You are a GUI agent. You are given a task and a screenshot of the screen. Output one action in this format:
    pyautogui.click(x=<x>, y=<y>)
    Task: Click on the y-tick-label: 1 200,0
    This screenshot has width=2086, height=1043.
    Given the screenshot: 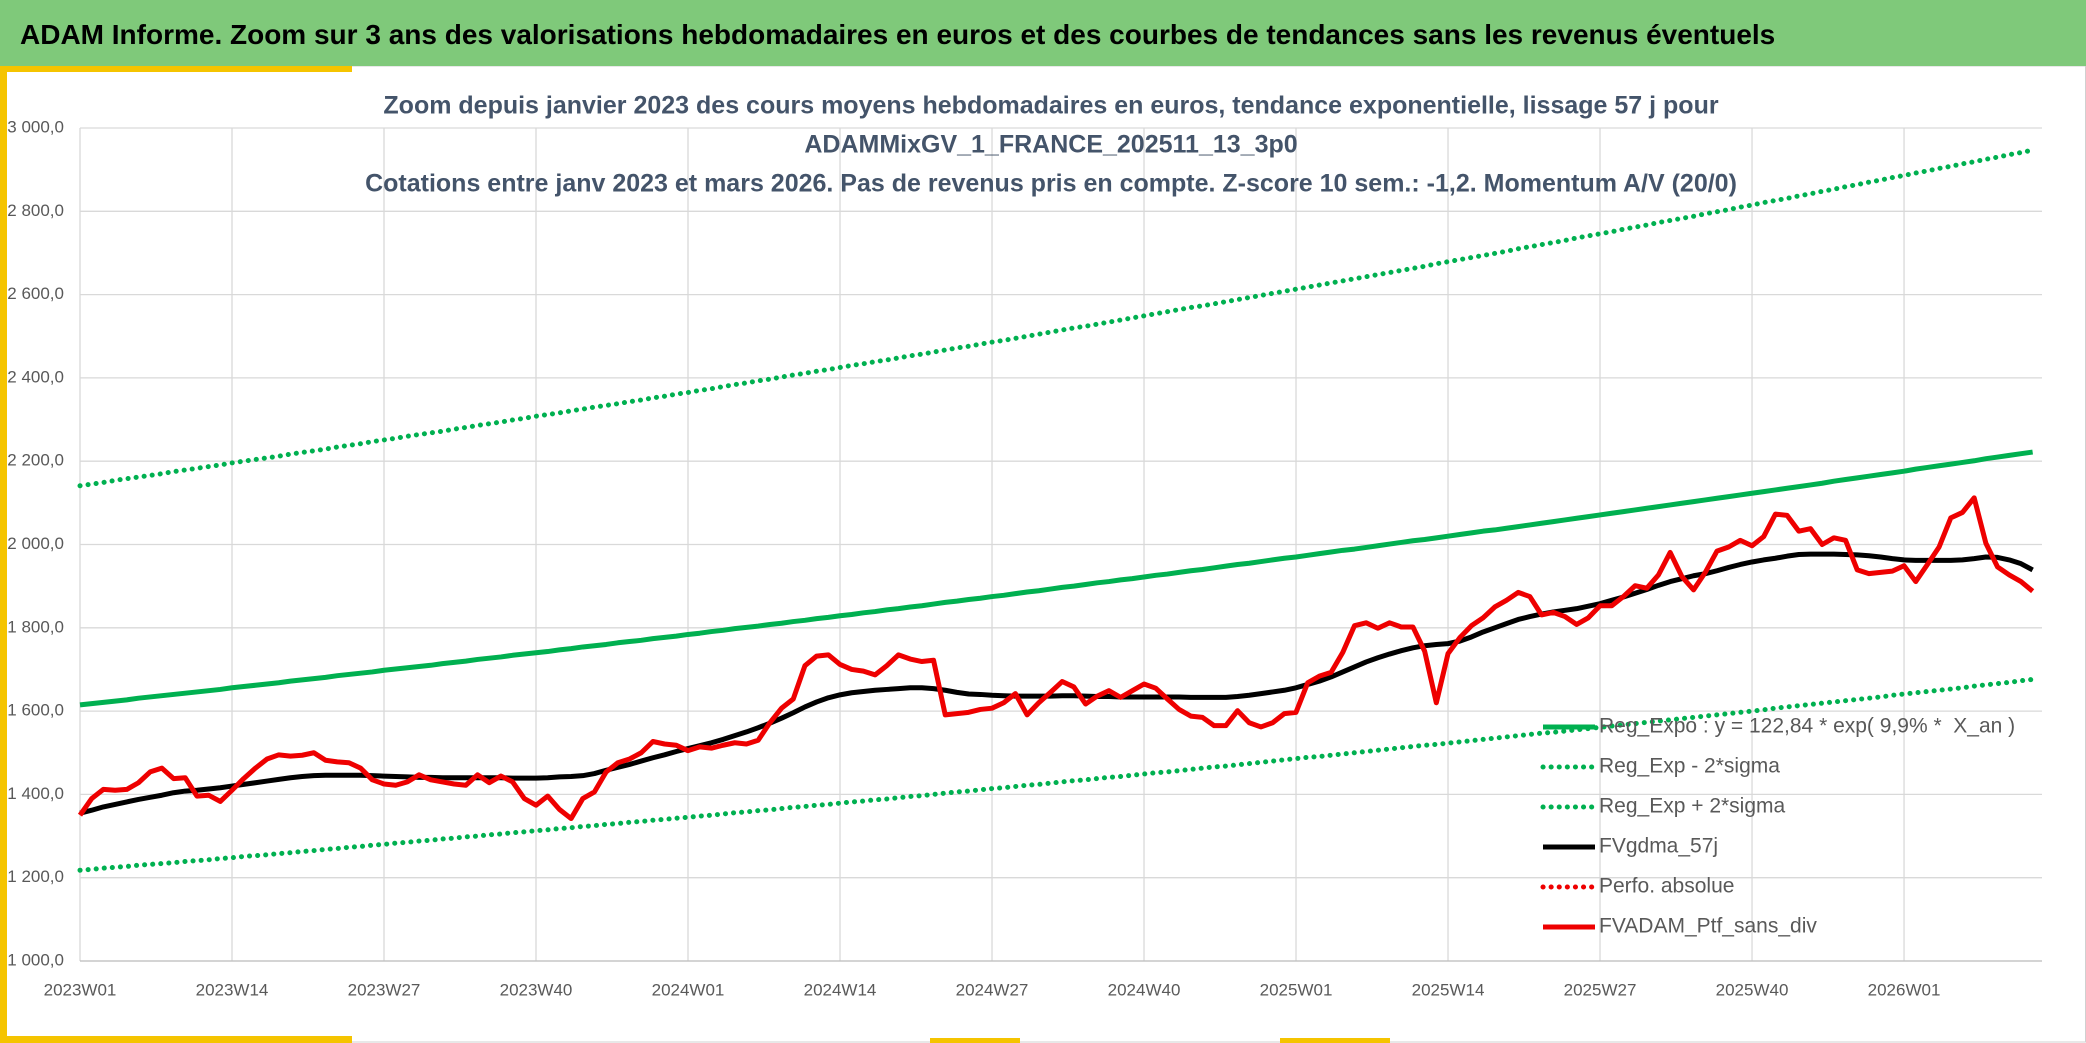 What is the action you would take?
    pyautogui.click(x=35, y=876)
    